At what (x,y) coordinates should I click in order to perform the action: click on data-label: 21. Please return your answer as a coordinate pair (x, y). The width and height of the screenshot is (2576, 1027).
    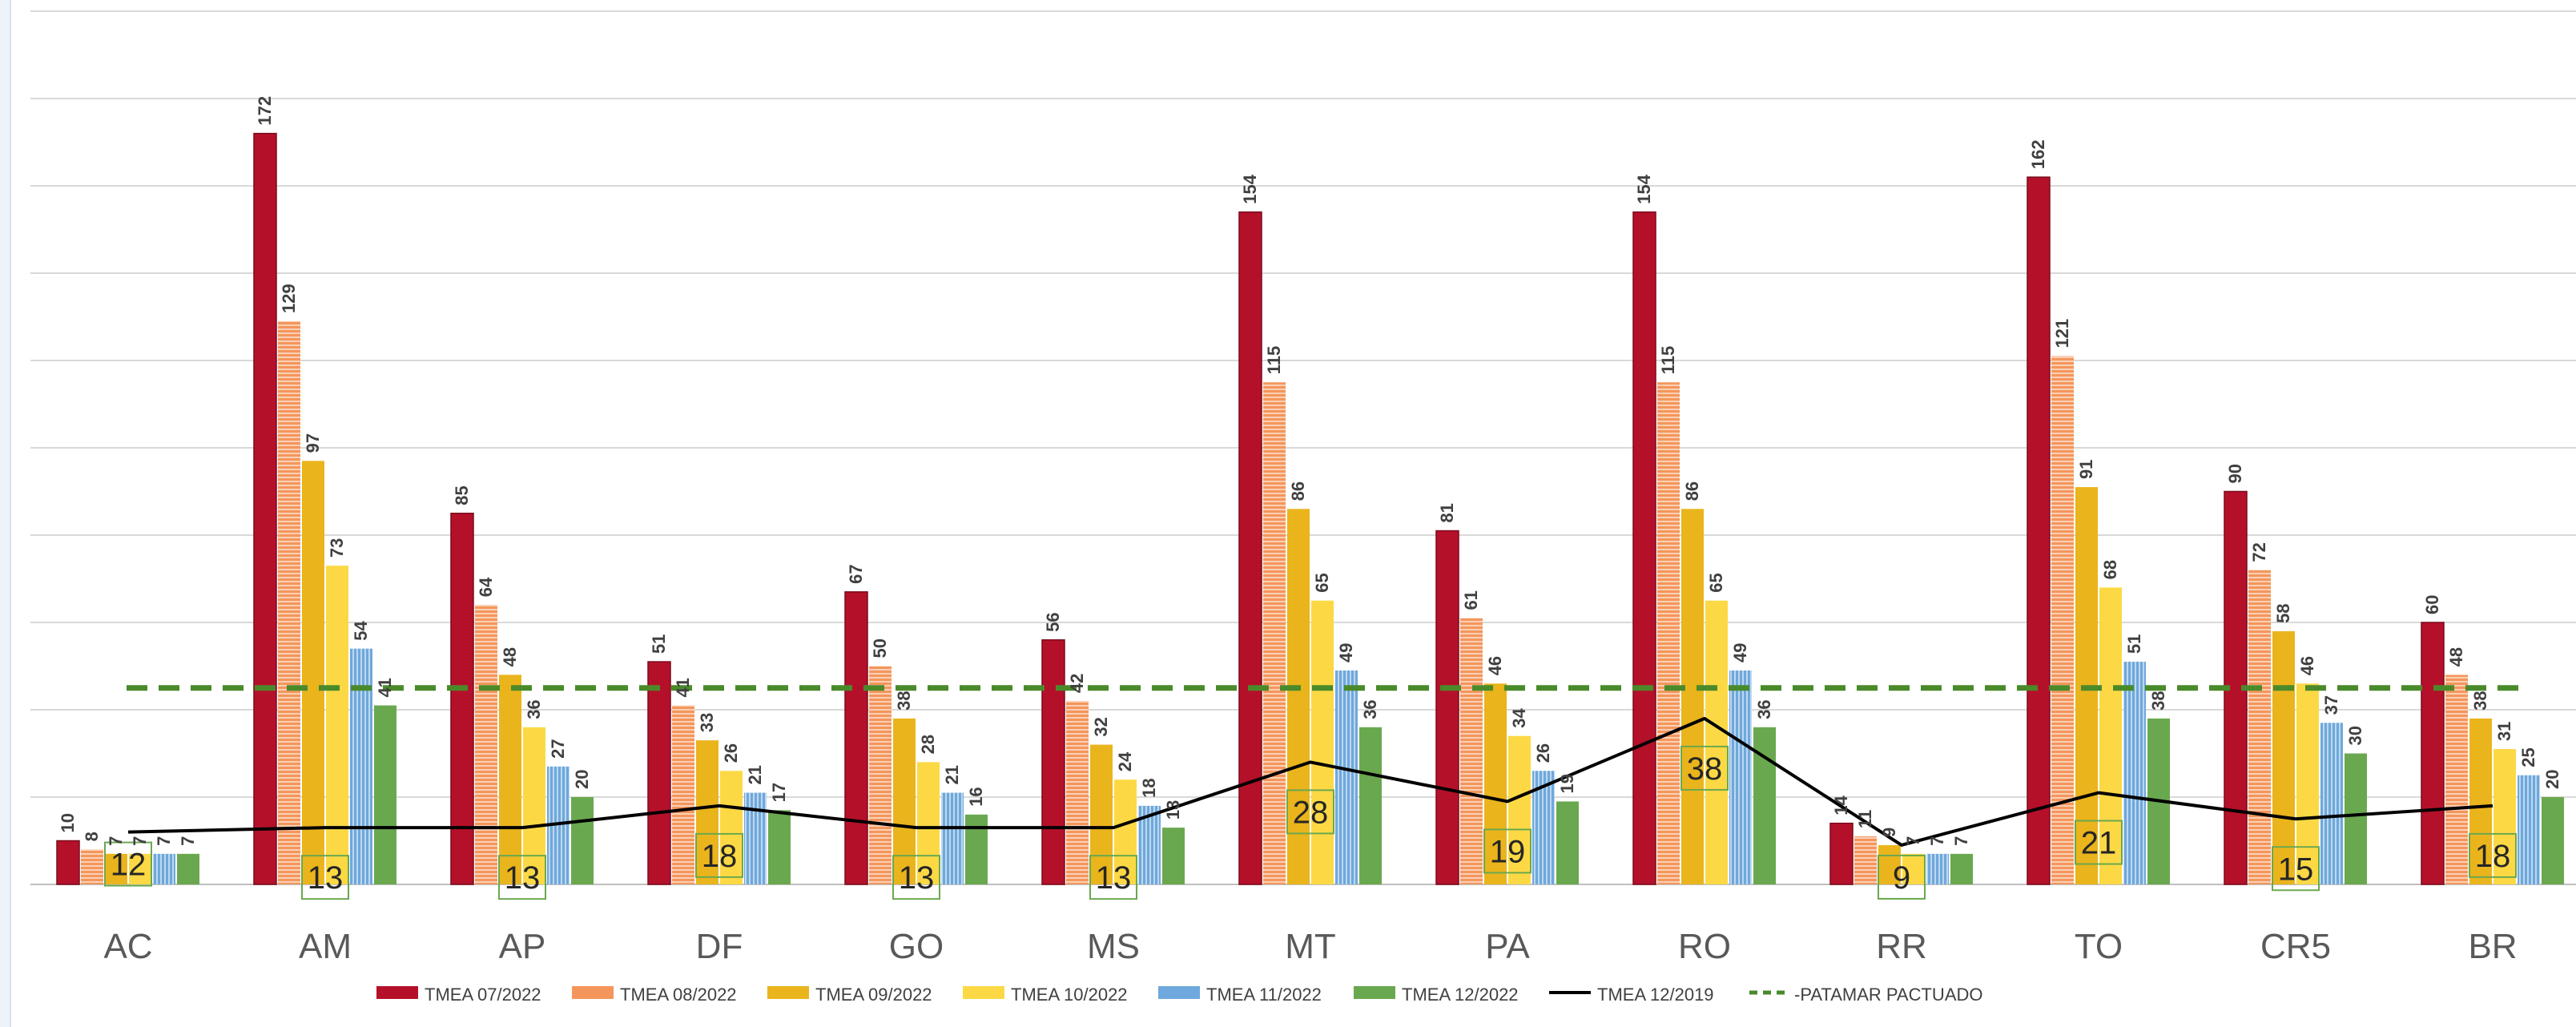
    Looking at the image, I should click on (952, 774).